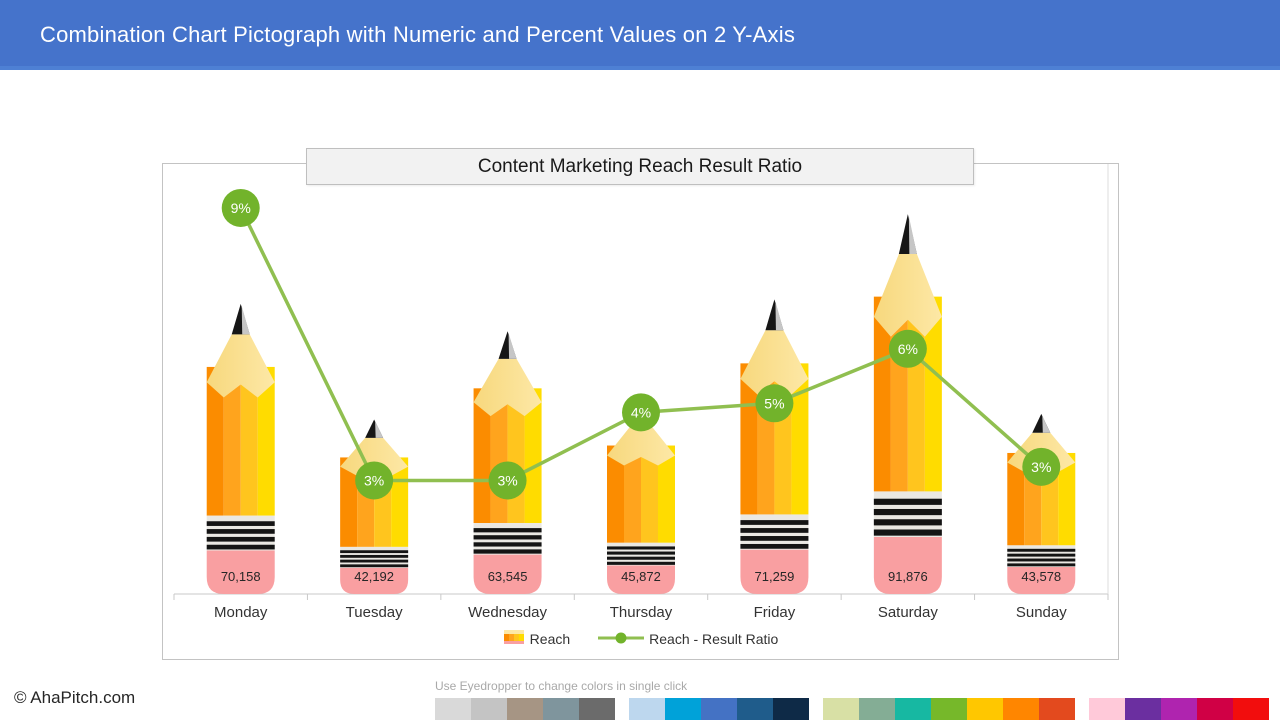 The image size is (1280, 720). I want to click on pencil-bar-saturday: 91,876, so click(907, 404).